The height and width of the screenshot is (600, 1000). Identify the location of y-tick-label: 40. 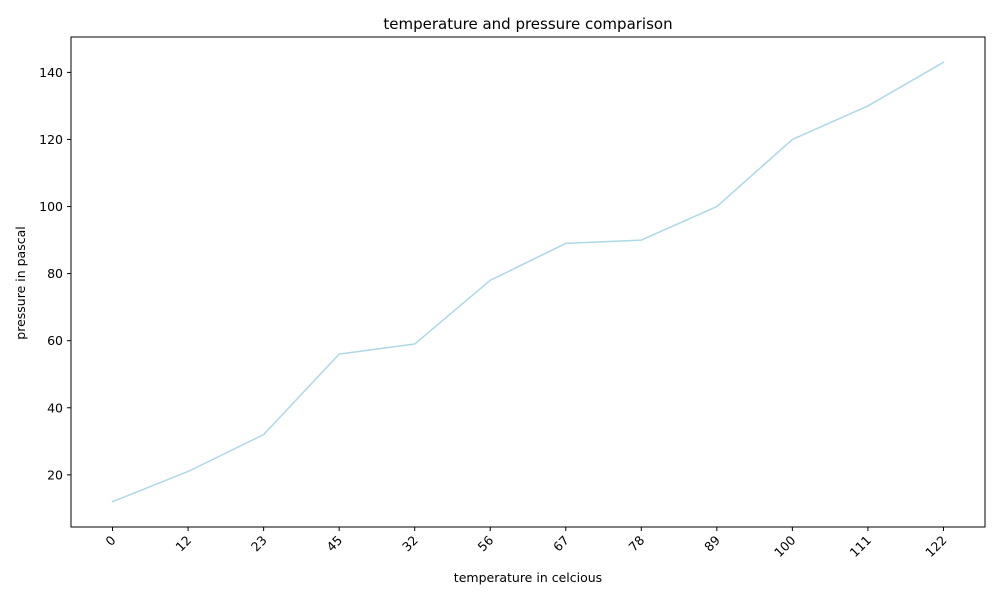
(55, 407).